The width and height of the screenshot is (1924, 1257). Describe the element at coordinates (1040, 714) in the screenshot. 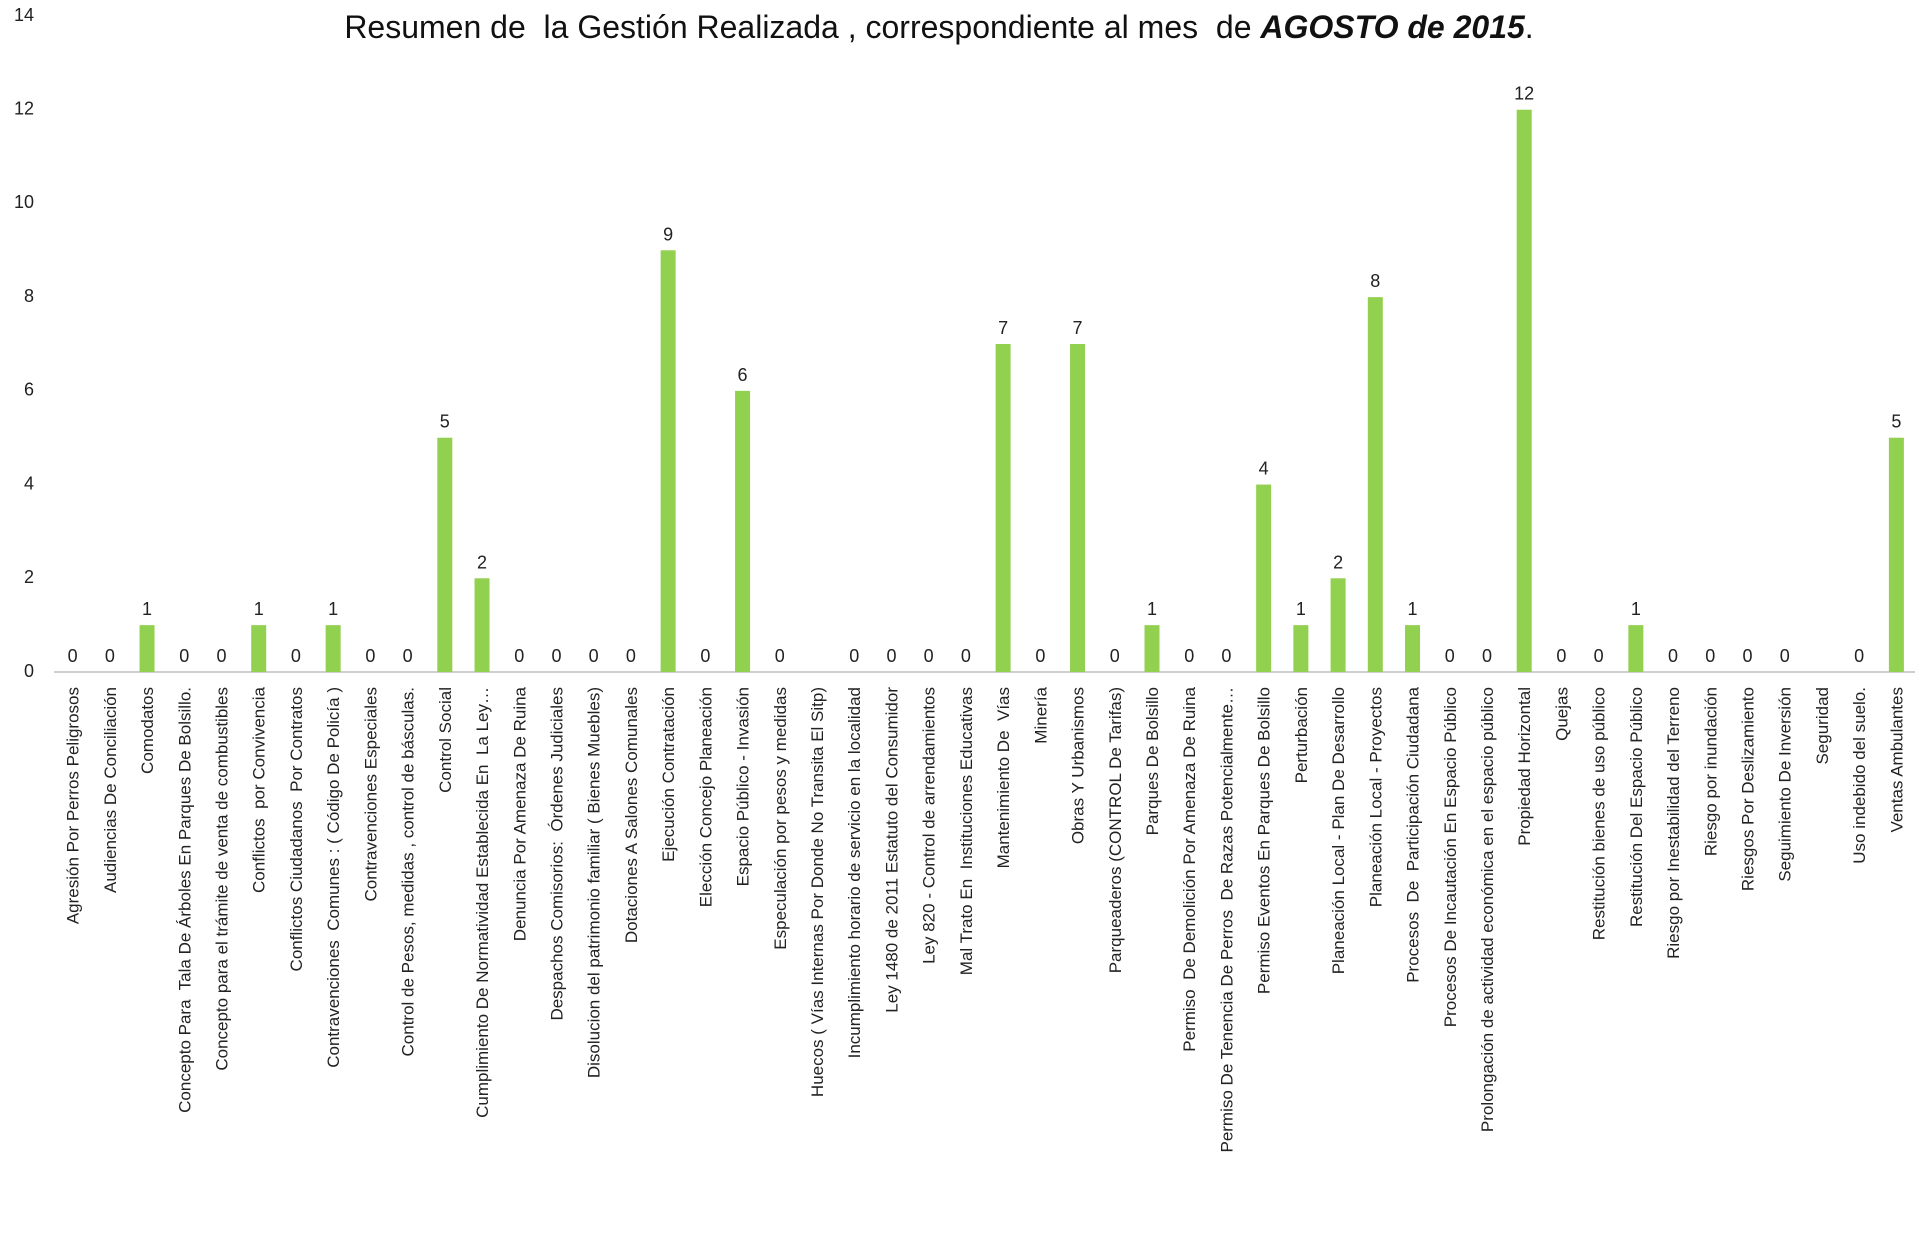

I see `x-tick-label: Minería` at that location.